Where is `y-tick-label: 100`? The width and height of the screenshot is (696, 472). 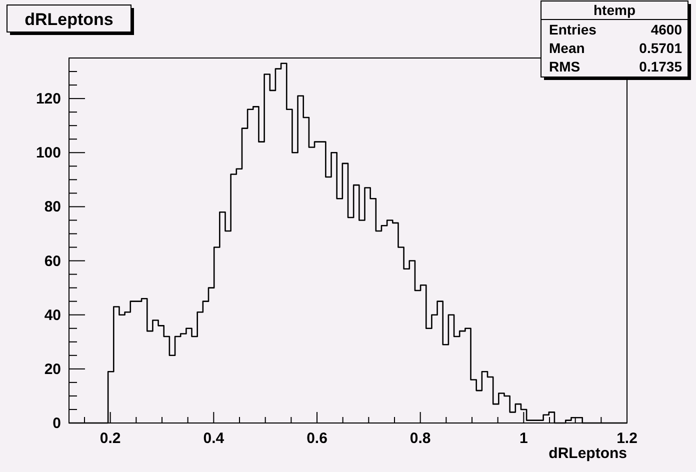 y-tick-label: 100 is located at coordinates (48, 153).